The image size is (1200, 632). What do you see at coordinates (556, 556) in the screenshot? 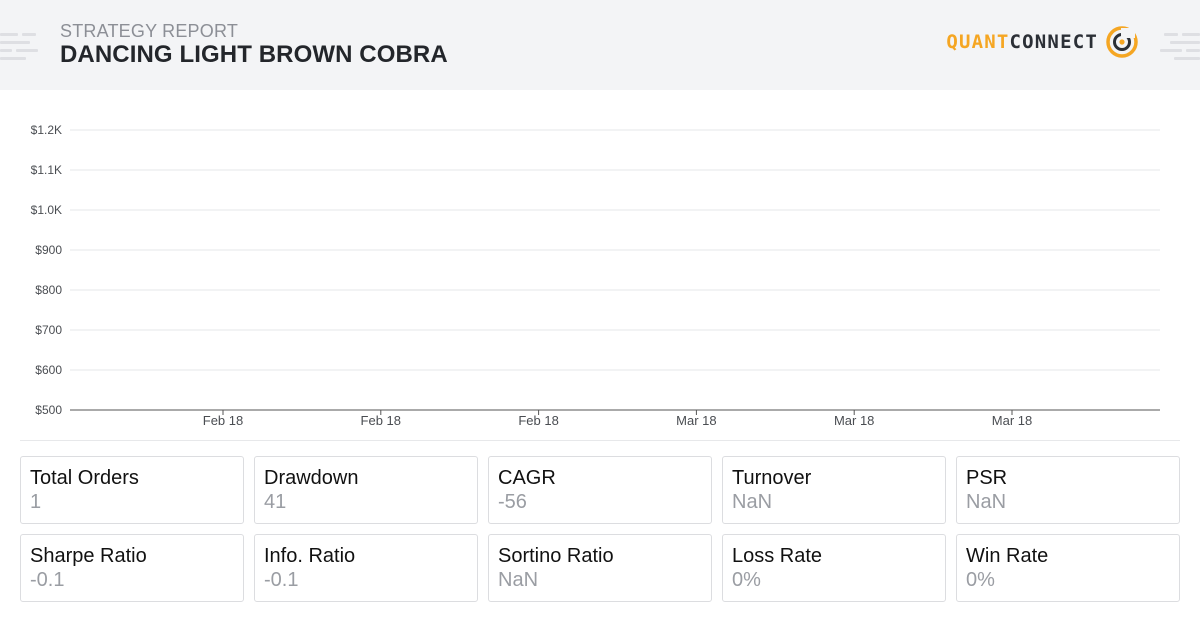
I see `stat-label: Sortino Ratio` at bounding box center [556, 556].